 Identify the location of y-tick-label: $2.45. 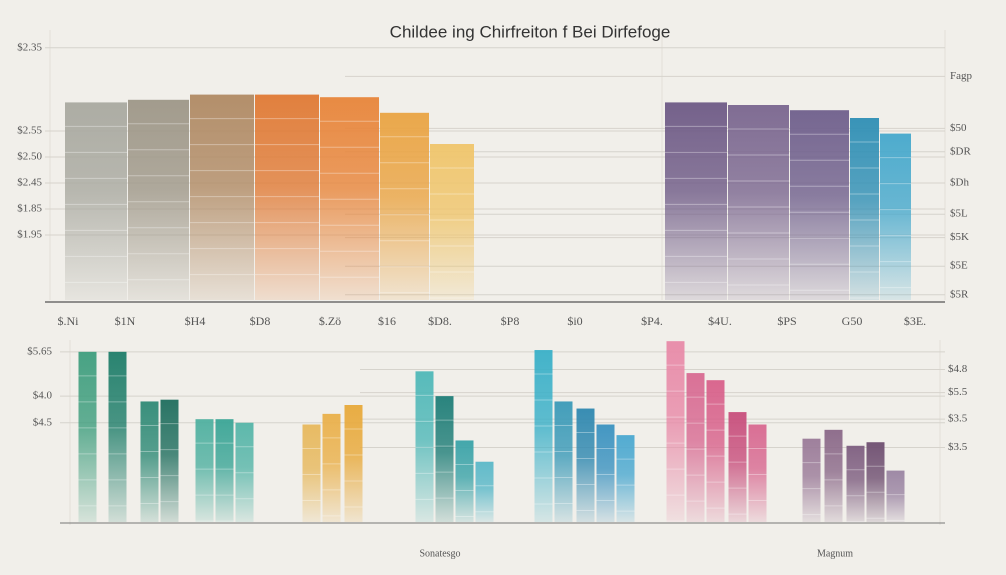
(29, 183).